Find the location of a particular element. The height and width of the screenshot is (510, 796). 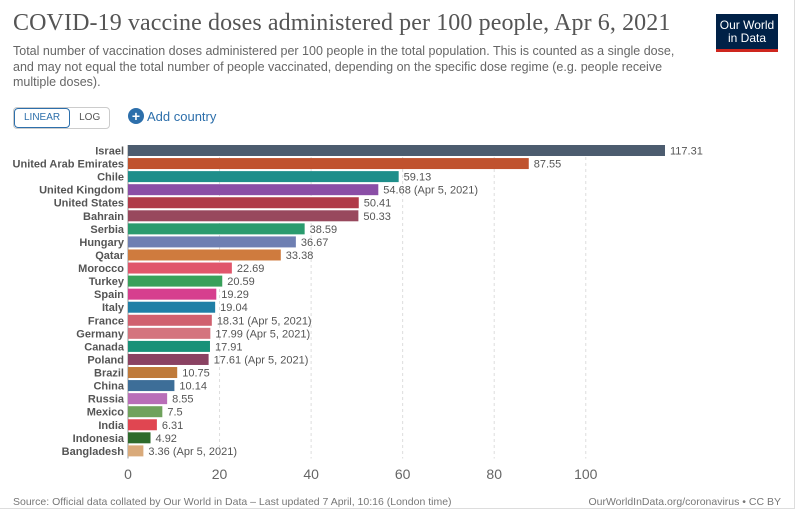

category-label: Bangladesh is located at coordinates (93, 452).